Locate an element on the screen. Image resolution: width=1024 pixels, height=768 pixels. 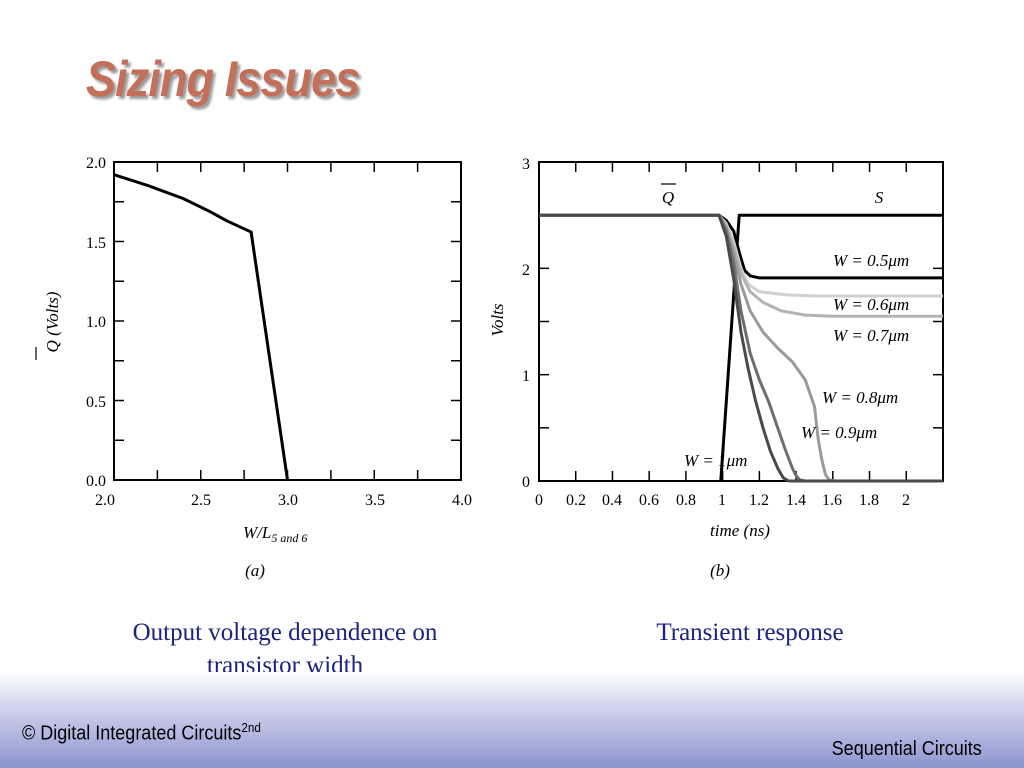
chart-a-xtick: 3.5 is located at coordinates (375, 500).